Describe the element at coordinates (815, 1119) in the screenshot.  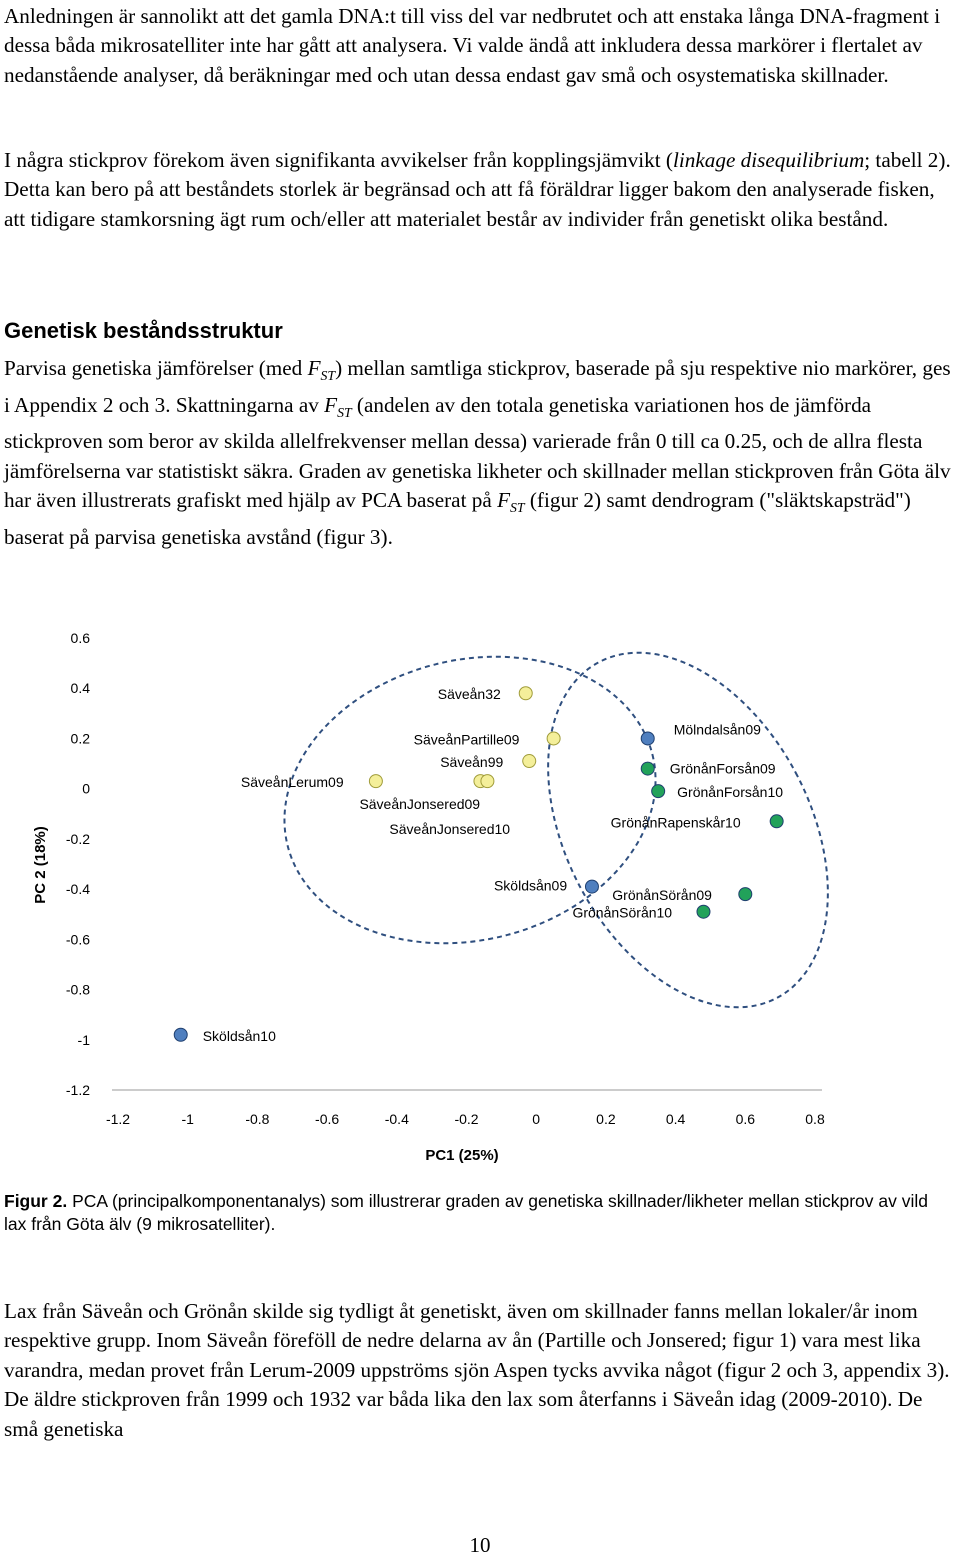
I see `x-tick-label: 0.8` at that location.